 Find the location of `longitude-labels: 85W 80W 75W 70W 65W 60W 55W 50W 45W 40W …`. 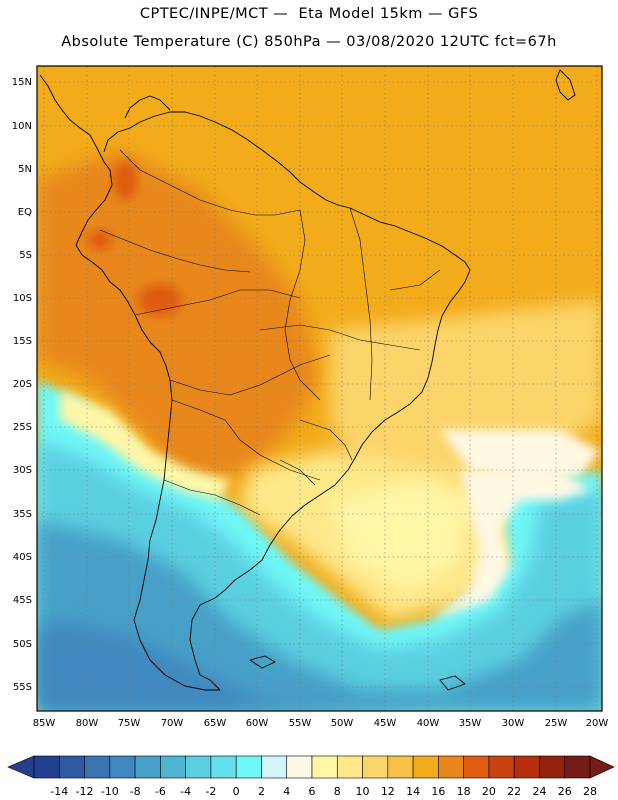

longitude-labels: 85W 80W 75W 70W 65W 60W 55W 50W 45W 40W … is located at coordinates (321, 723).